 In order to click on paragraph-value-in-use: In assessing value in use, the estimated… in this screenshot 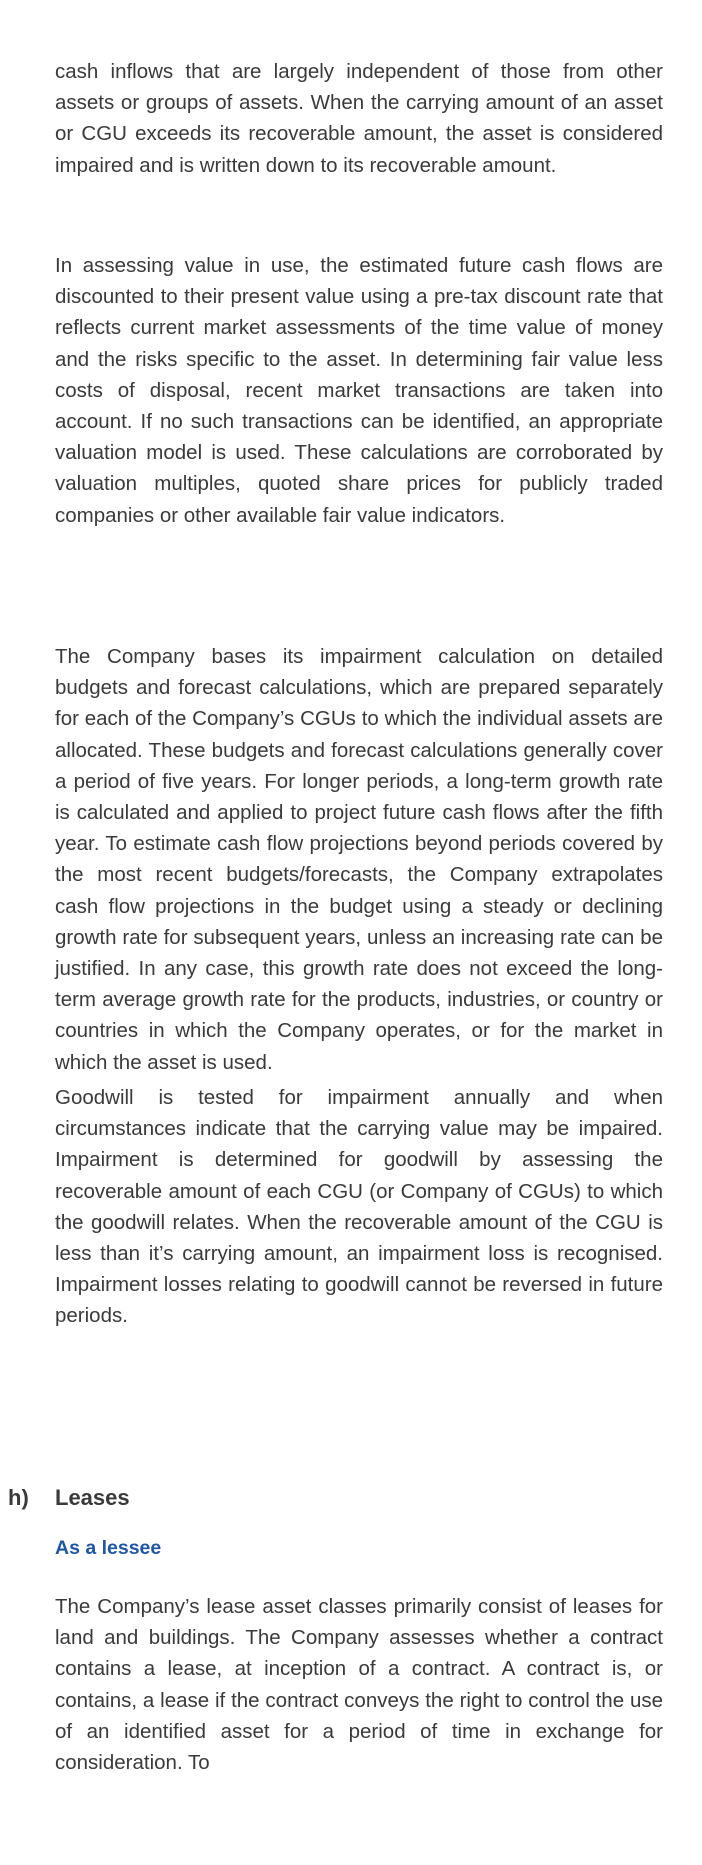, I will do `click(359, 390)`.